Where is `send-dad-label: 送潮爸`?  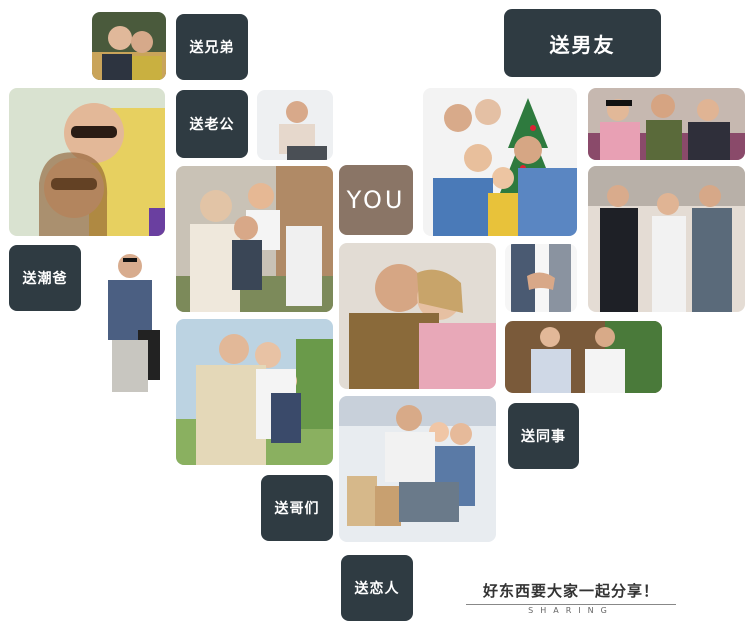
send-dad-label: 送潮爸 is located at coordinates (45, 278).